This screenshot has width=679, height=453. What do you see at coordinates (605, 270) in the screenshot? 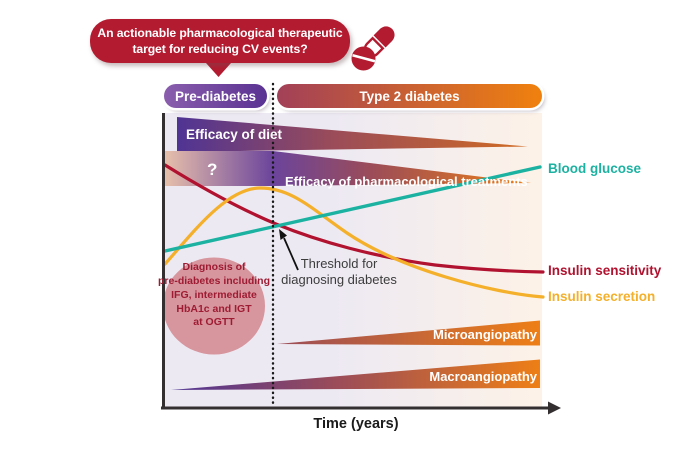
I see `insulin-sensitivity-label: Insulin sensitivity` at bounding box center [605, 270].